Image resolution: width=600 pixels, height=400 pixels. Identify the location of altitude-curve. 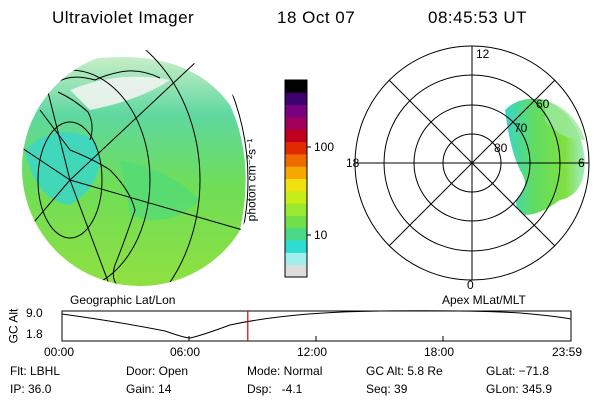
(316, 324).